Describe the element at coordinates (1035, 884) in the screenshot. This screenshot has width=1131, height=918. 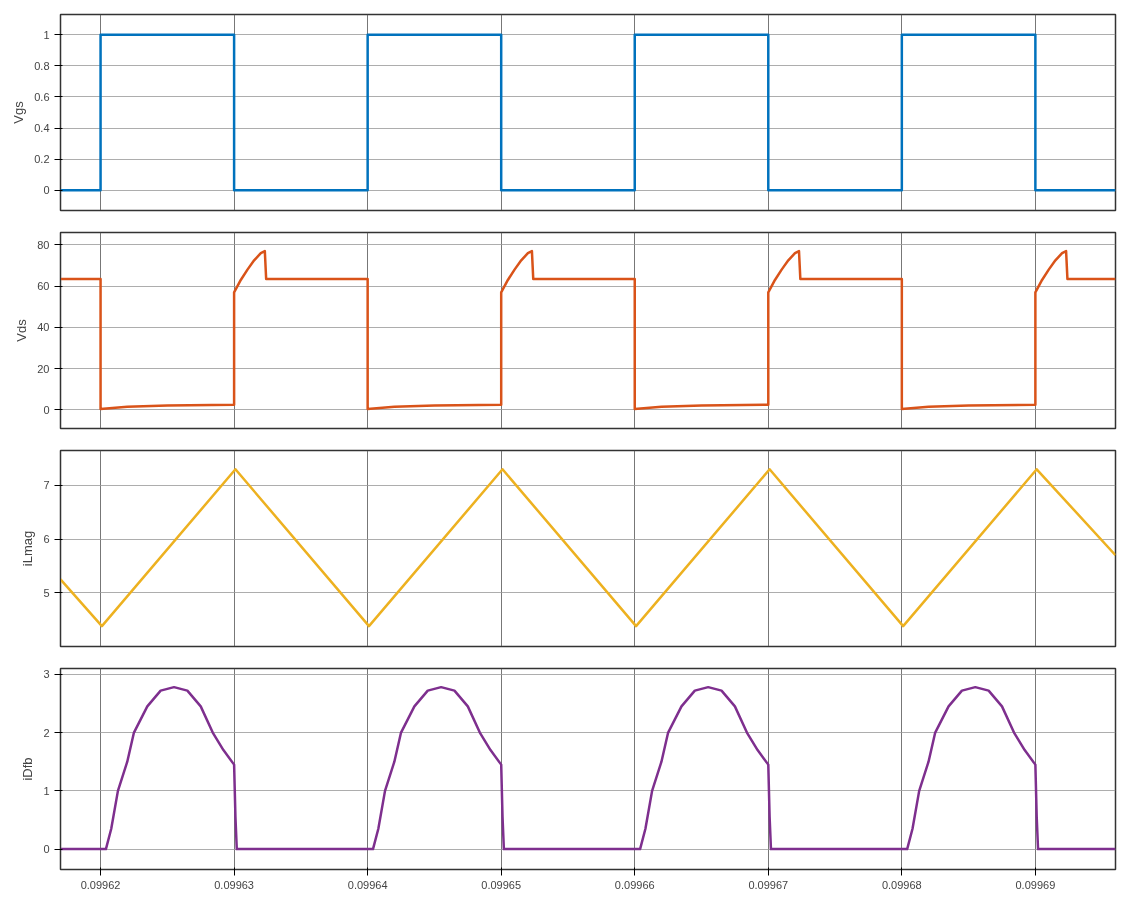
I see `x-tick-label: 0.09969` at that location.